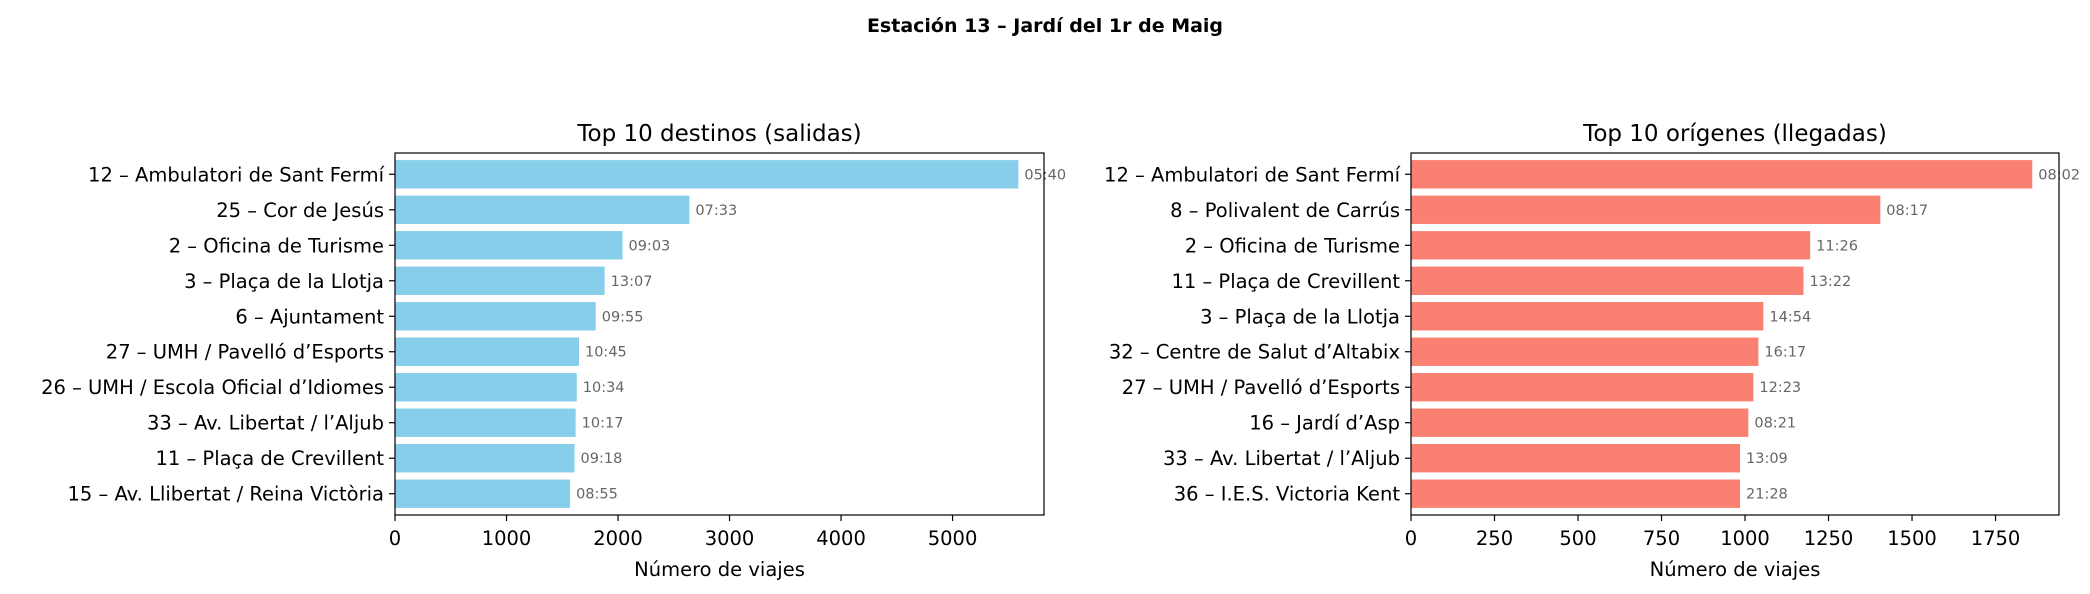 The image size is (2090, 594). Describe the element at coordinates (953, 538) in the screenshot. I see `x-tick-label: 5000` at that location.